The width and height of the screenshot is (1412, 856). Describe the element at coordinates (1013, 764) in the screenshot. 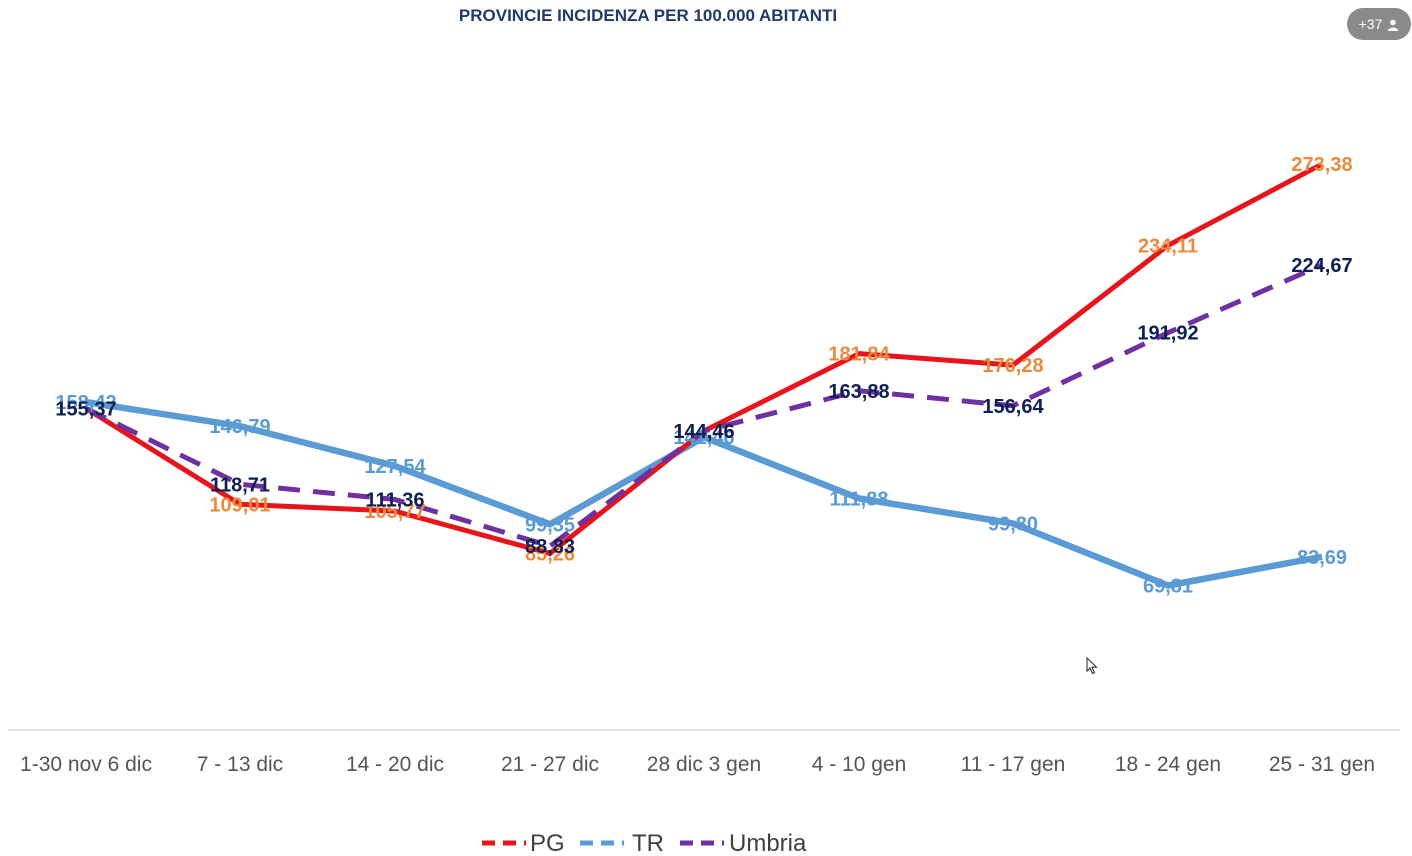

I see `x-tick-label: 11 - 17 gen` at that location.